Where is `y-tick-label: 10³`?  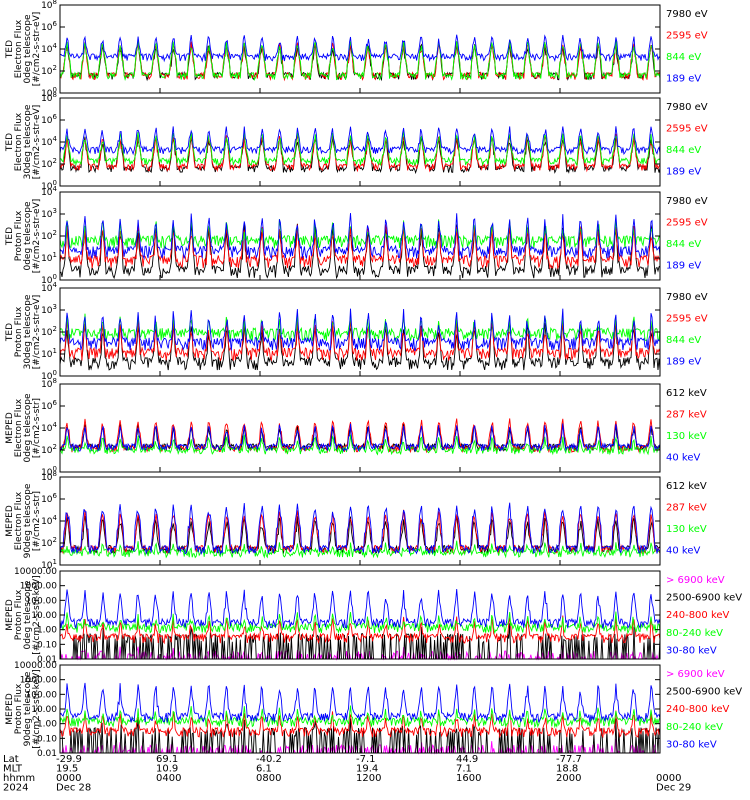
y-tick-label: 10³ is located at coordinates (49, 309).